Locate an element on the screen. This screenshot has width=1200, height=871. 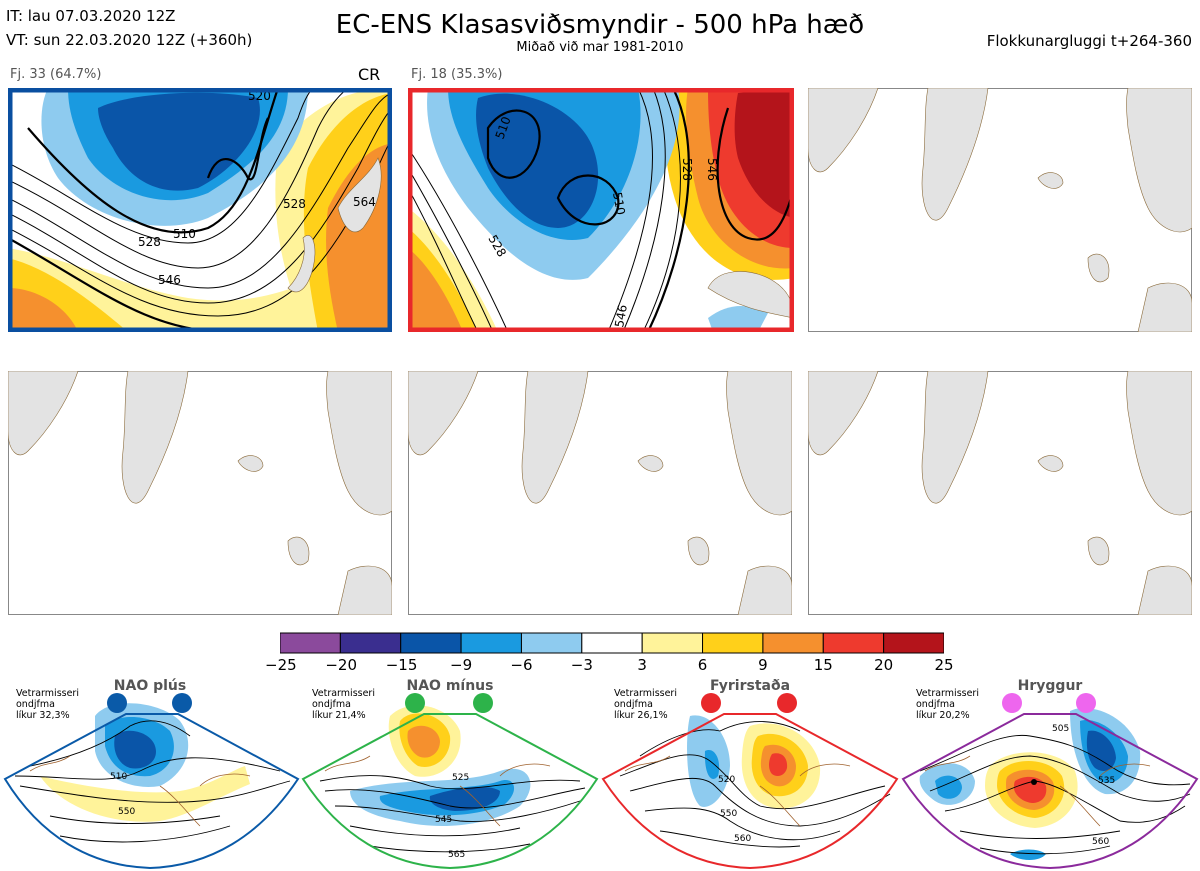
cluster-1-map: 528 510 546 520 528 564 is located at coordinates (200, 210).